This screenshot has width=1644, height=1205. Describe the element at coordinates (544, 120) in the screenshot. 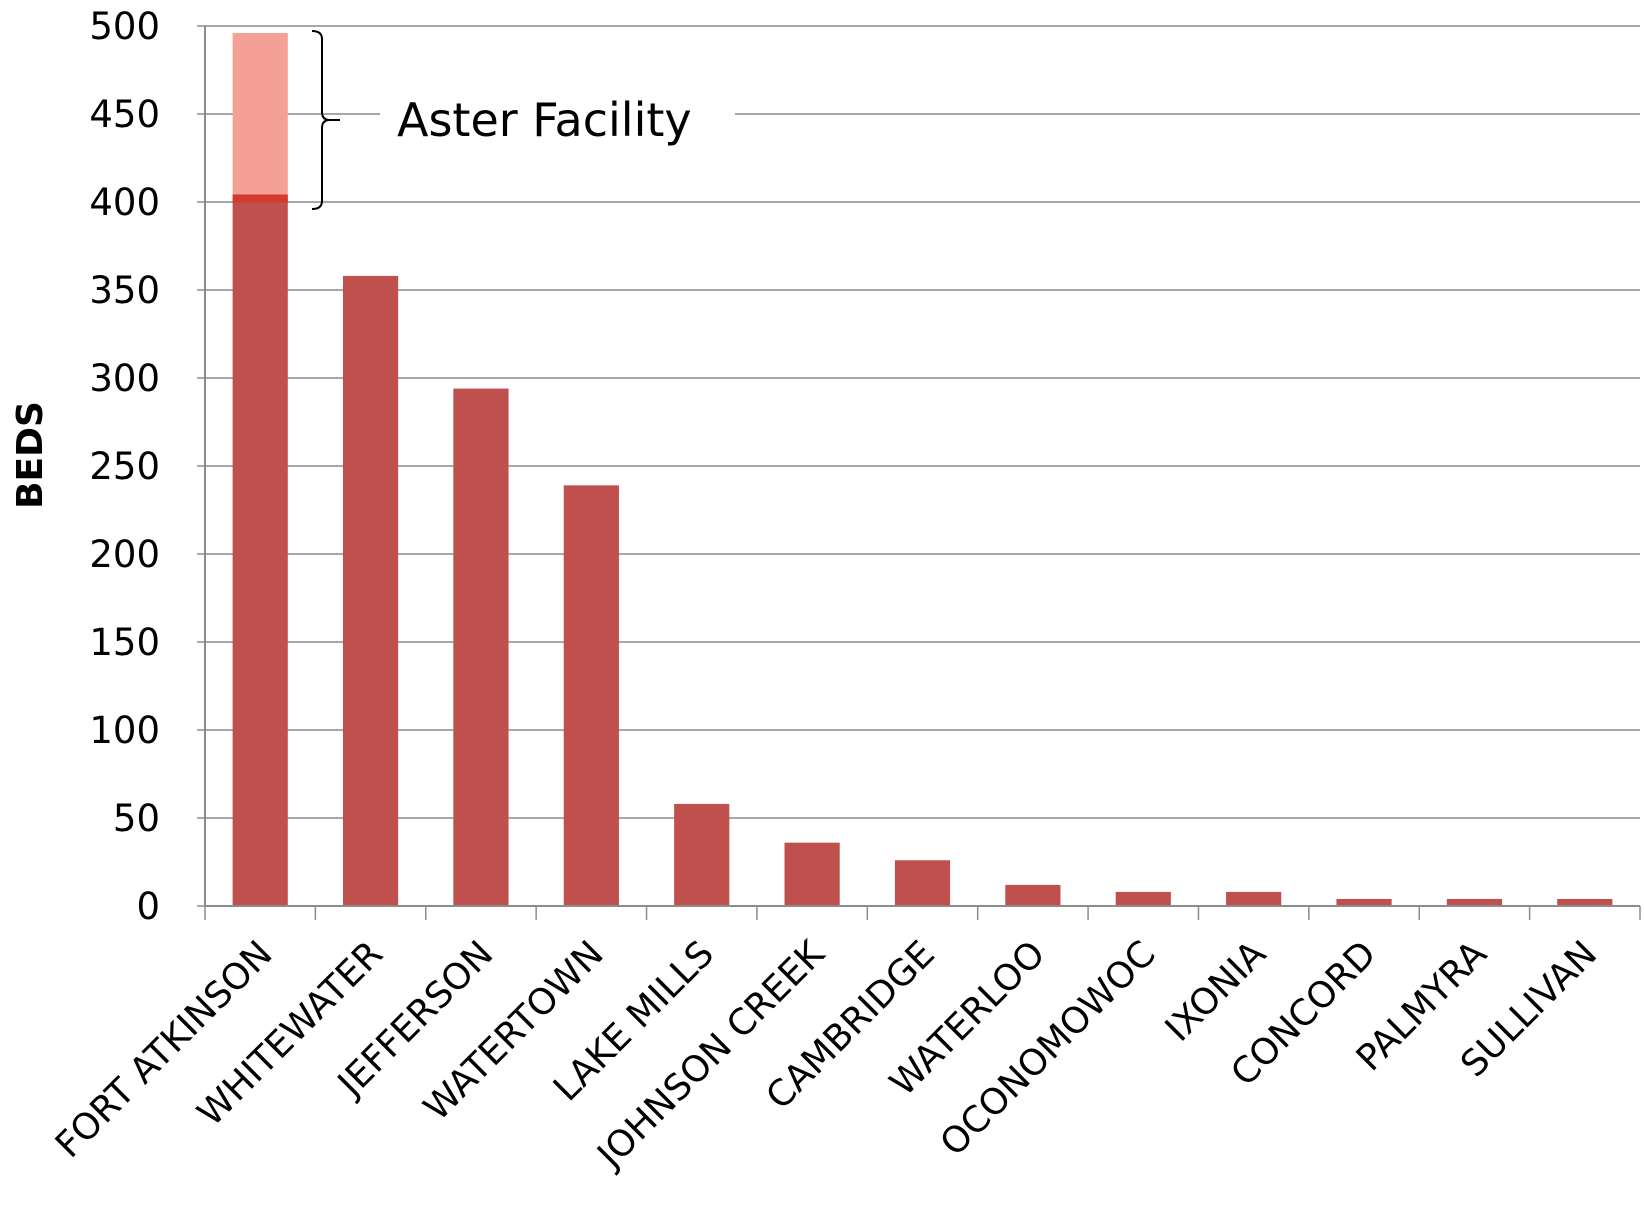

I see `annotation-label: Aster Facility` at that location.